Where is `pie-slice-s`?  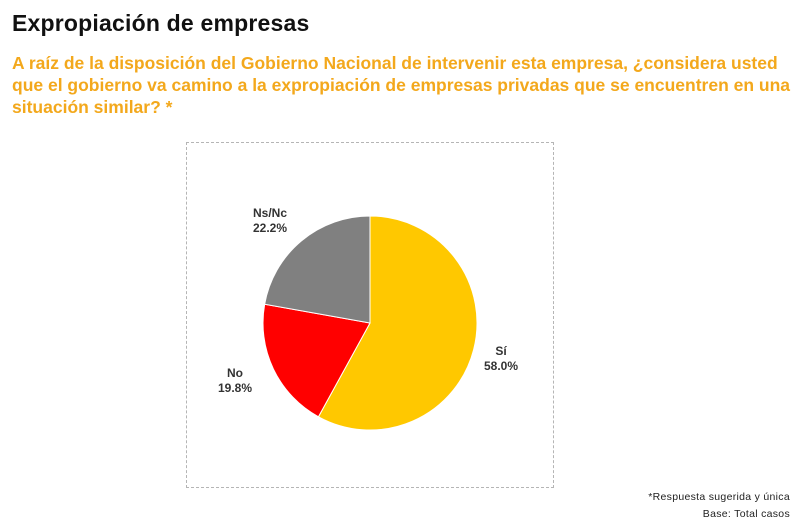
pie-slice-s is located at coordinates (397, 323).